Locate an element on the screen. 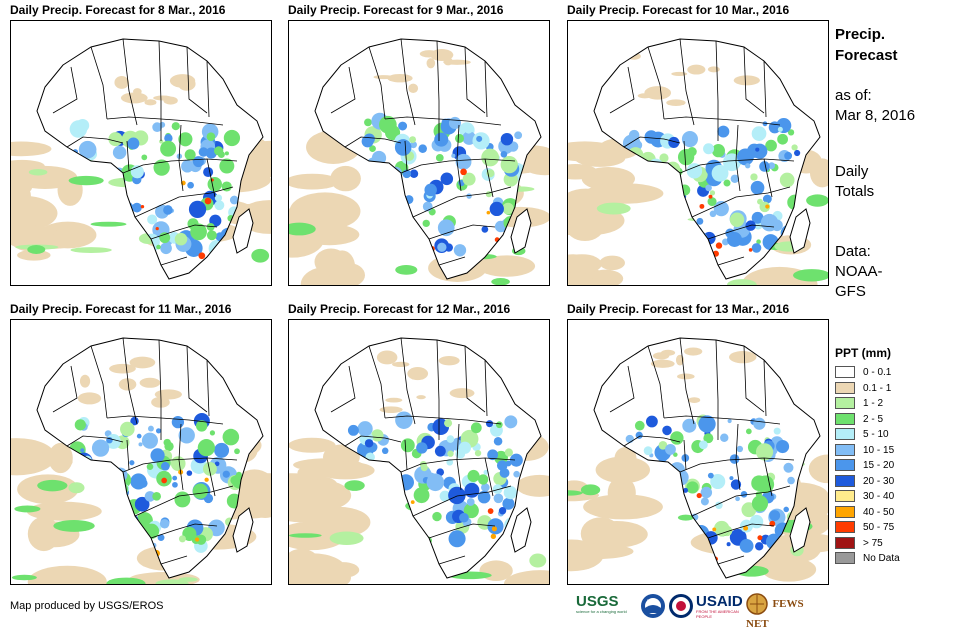 The image size is (967, 633). coastline is located at coordinates (428, 159).